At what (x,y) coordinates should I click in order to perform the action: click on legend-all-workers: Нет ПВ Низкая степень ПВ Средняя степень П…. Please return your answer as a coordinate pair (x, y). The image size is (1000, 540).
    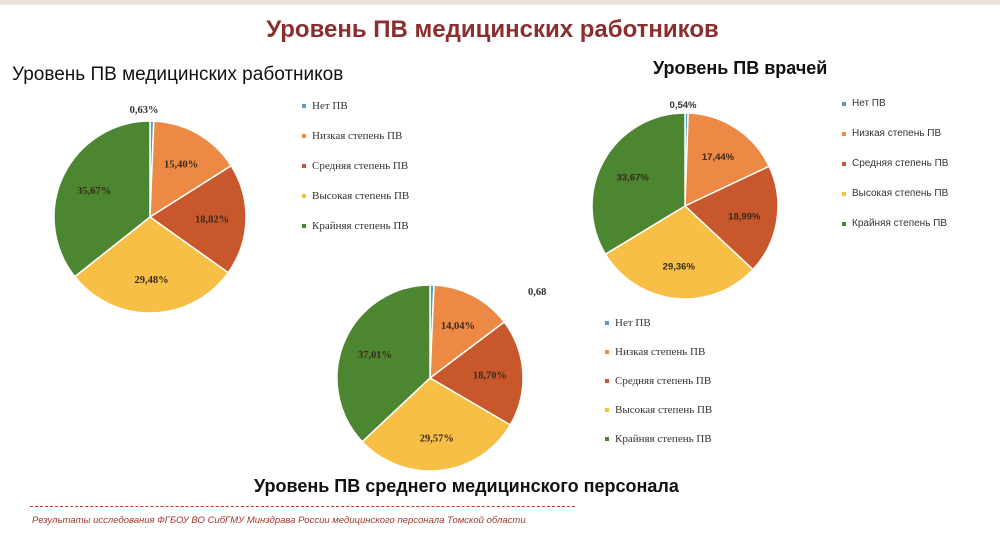
    Looking at the image, I should click on (372, 170).